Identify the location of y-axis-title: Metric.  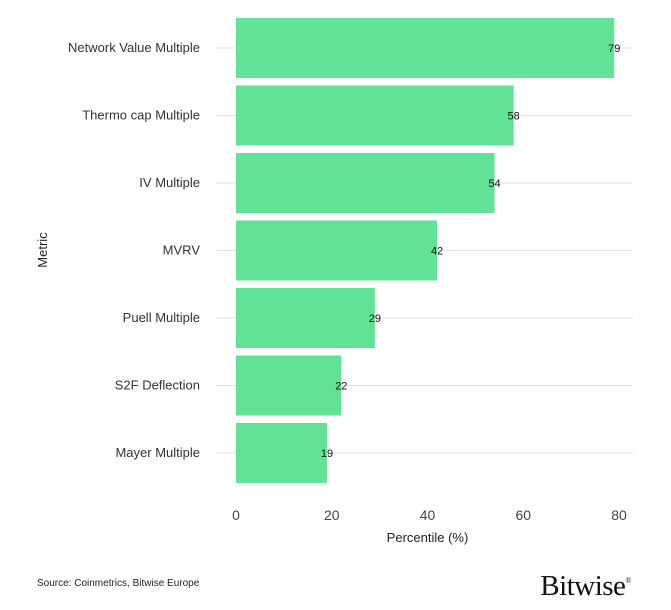
(42, 250).